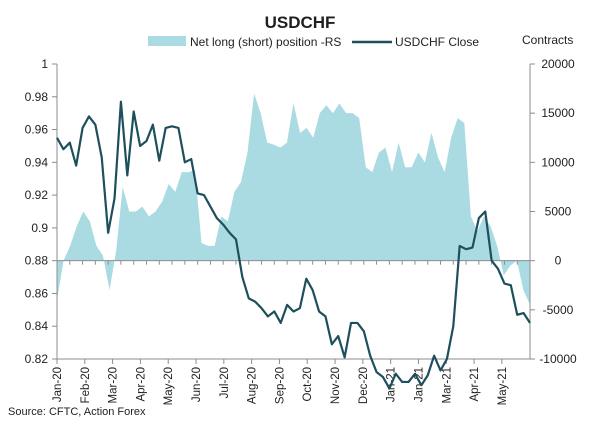 This screenshot has height=439, width=600. What do you see at coordinates (225, 382) in the screenshot?
I see `x-tick-label: Jul-20` at bounding box center [225, 382].